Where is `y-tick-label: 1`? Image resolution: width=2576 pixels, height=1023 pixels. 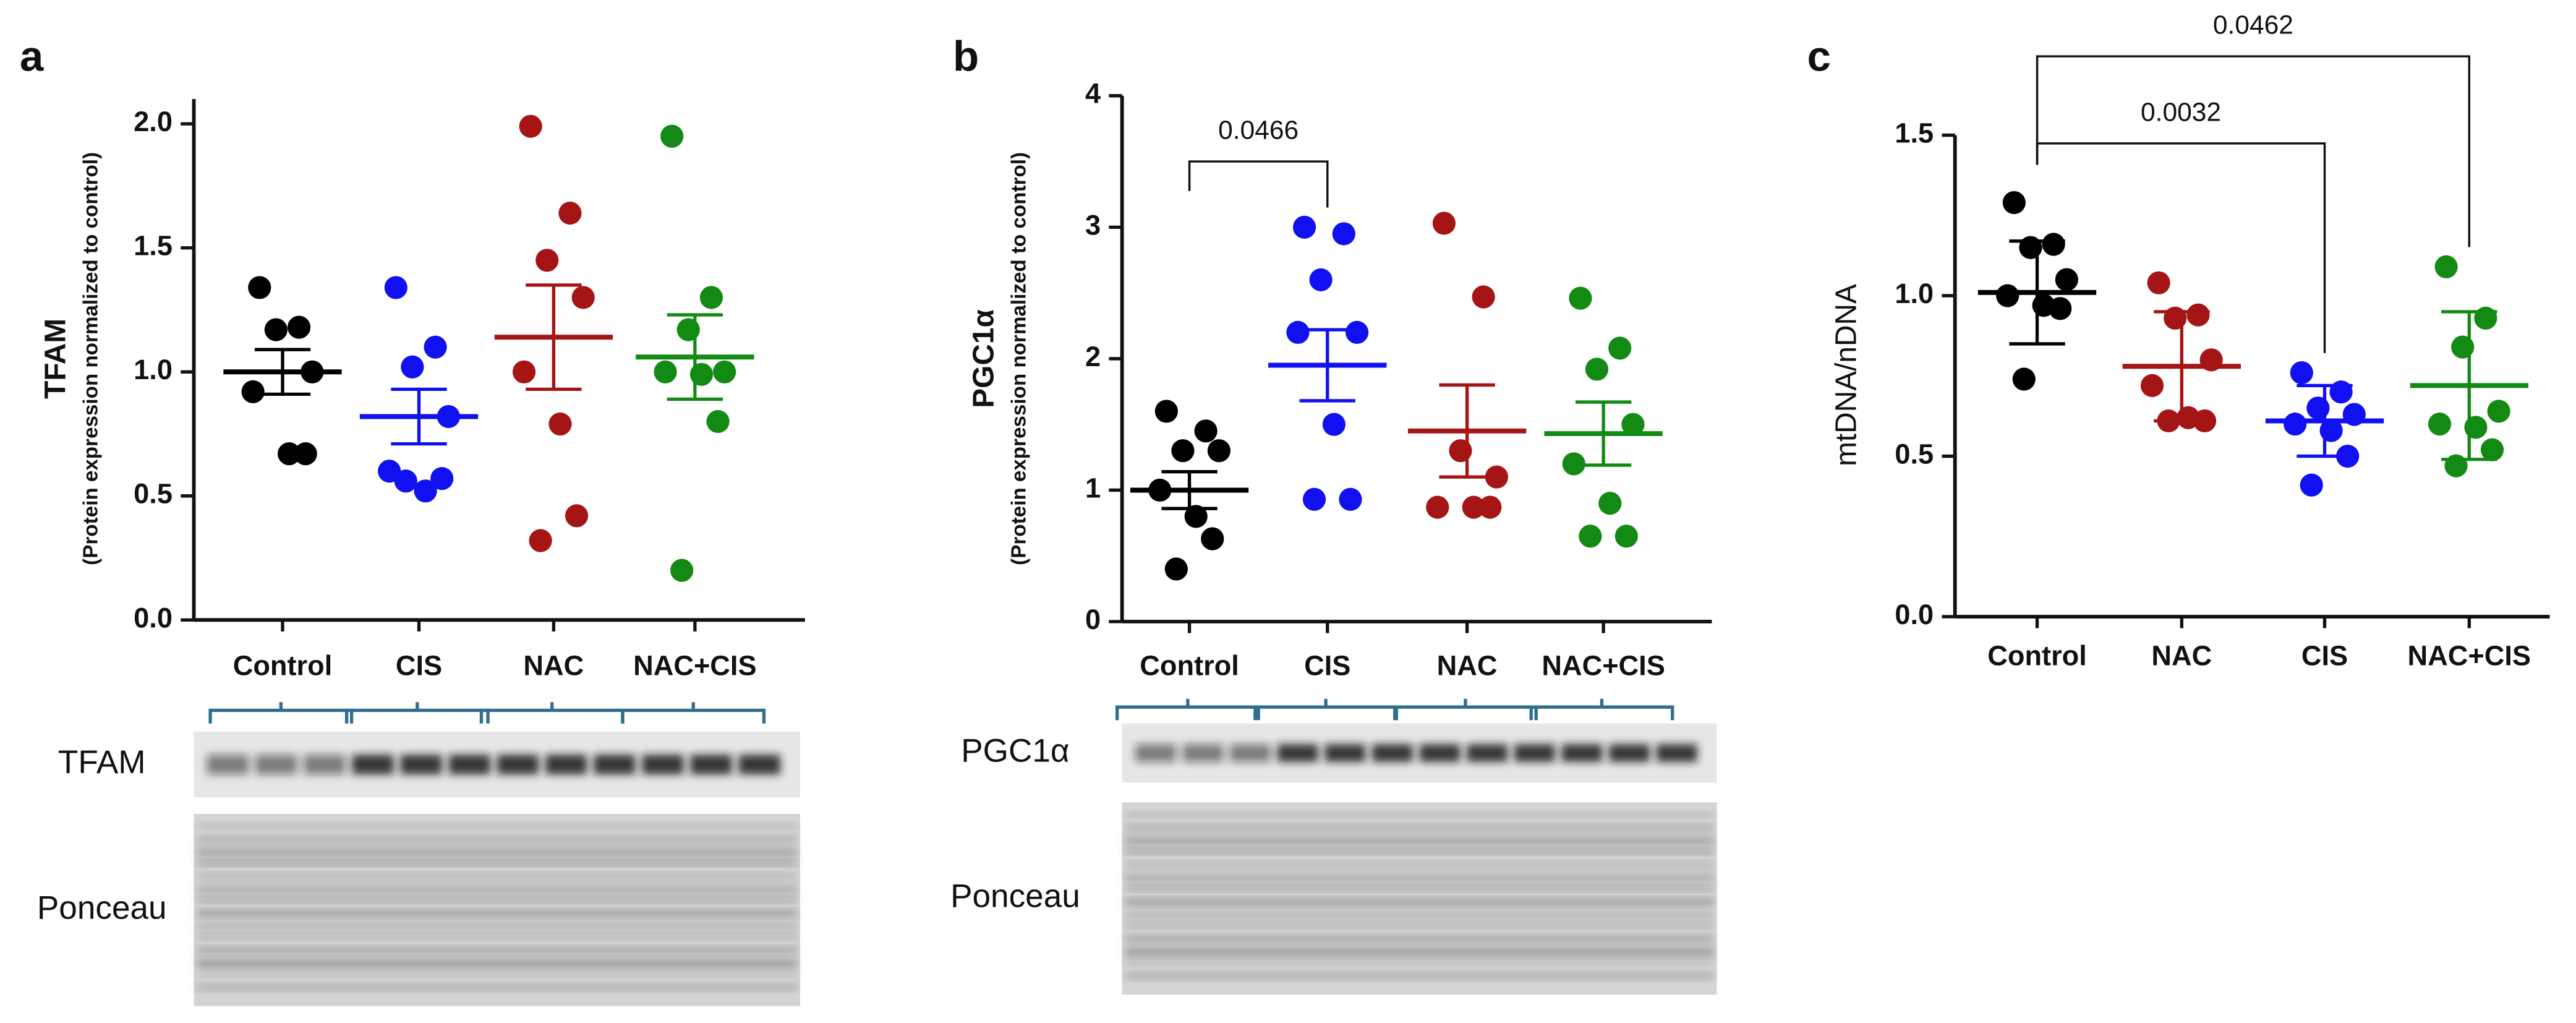
y-tick-label: 1 is located at coordinates (1093, 487).